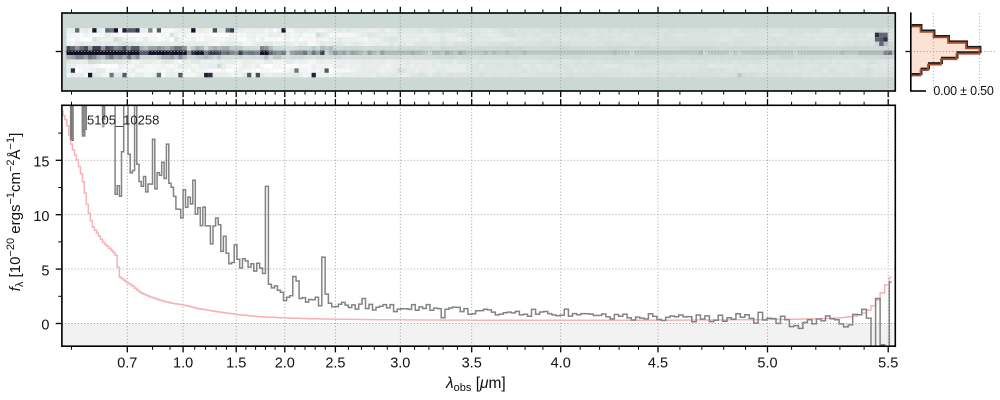 Image resolution: width=1000 pixels, height=400 pixels. Describe the element at coordinates (400, 363) in the screenshot. I see `svg-text: 3.0` at that location.